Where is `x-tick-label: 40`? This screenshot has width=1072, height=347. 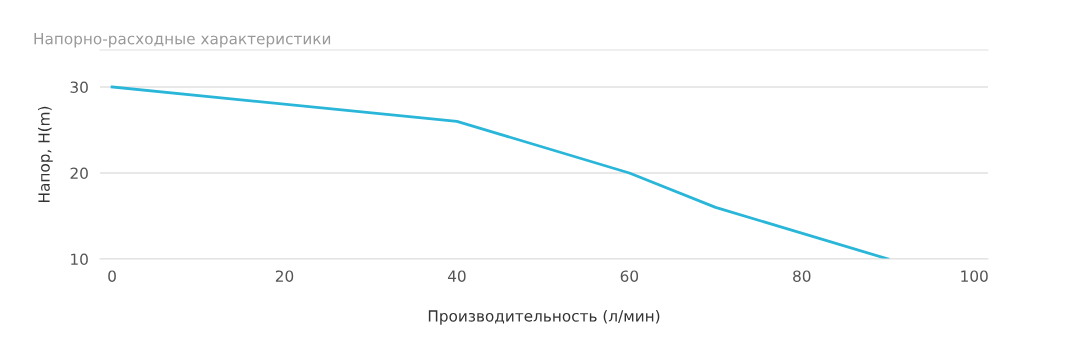
x-tick-label: 40 is located at coordinates (456, 276).